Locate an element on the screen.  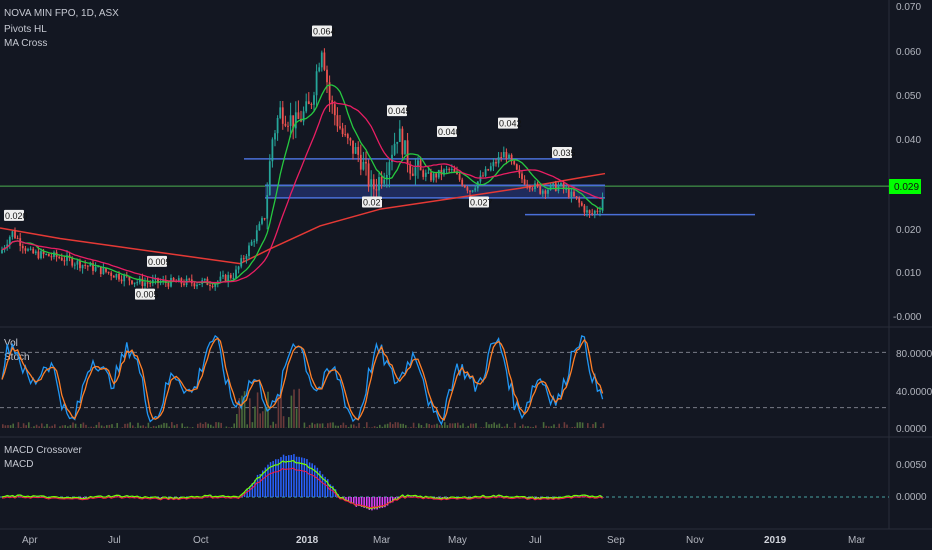
stoch-tick: 0.0000 is located at coordinates (911, 429).